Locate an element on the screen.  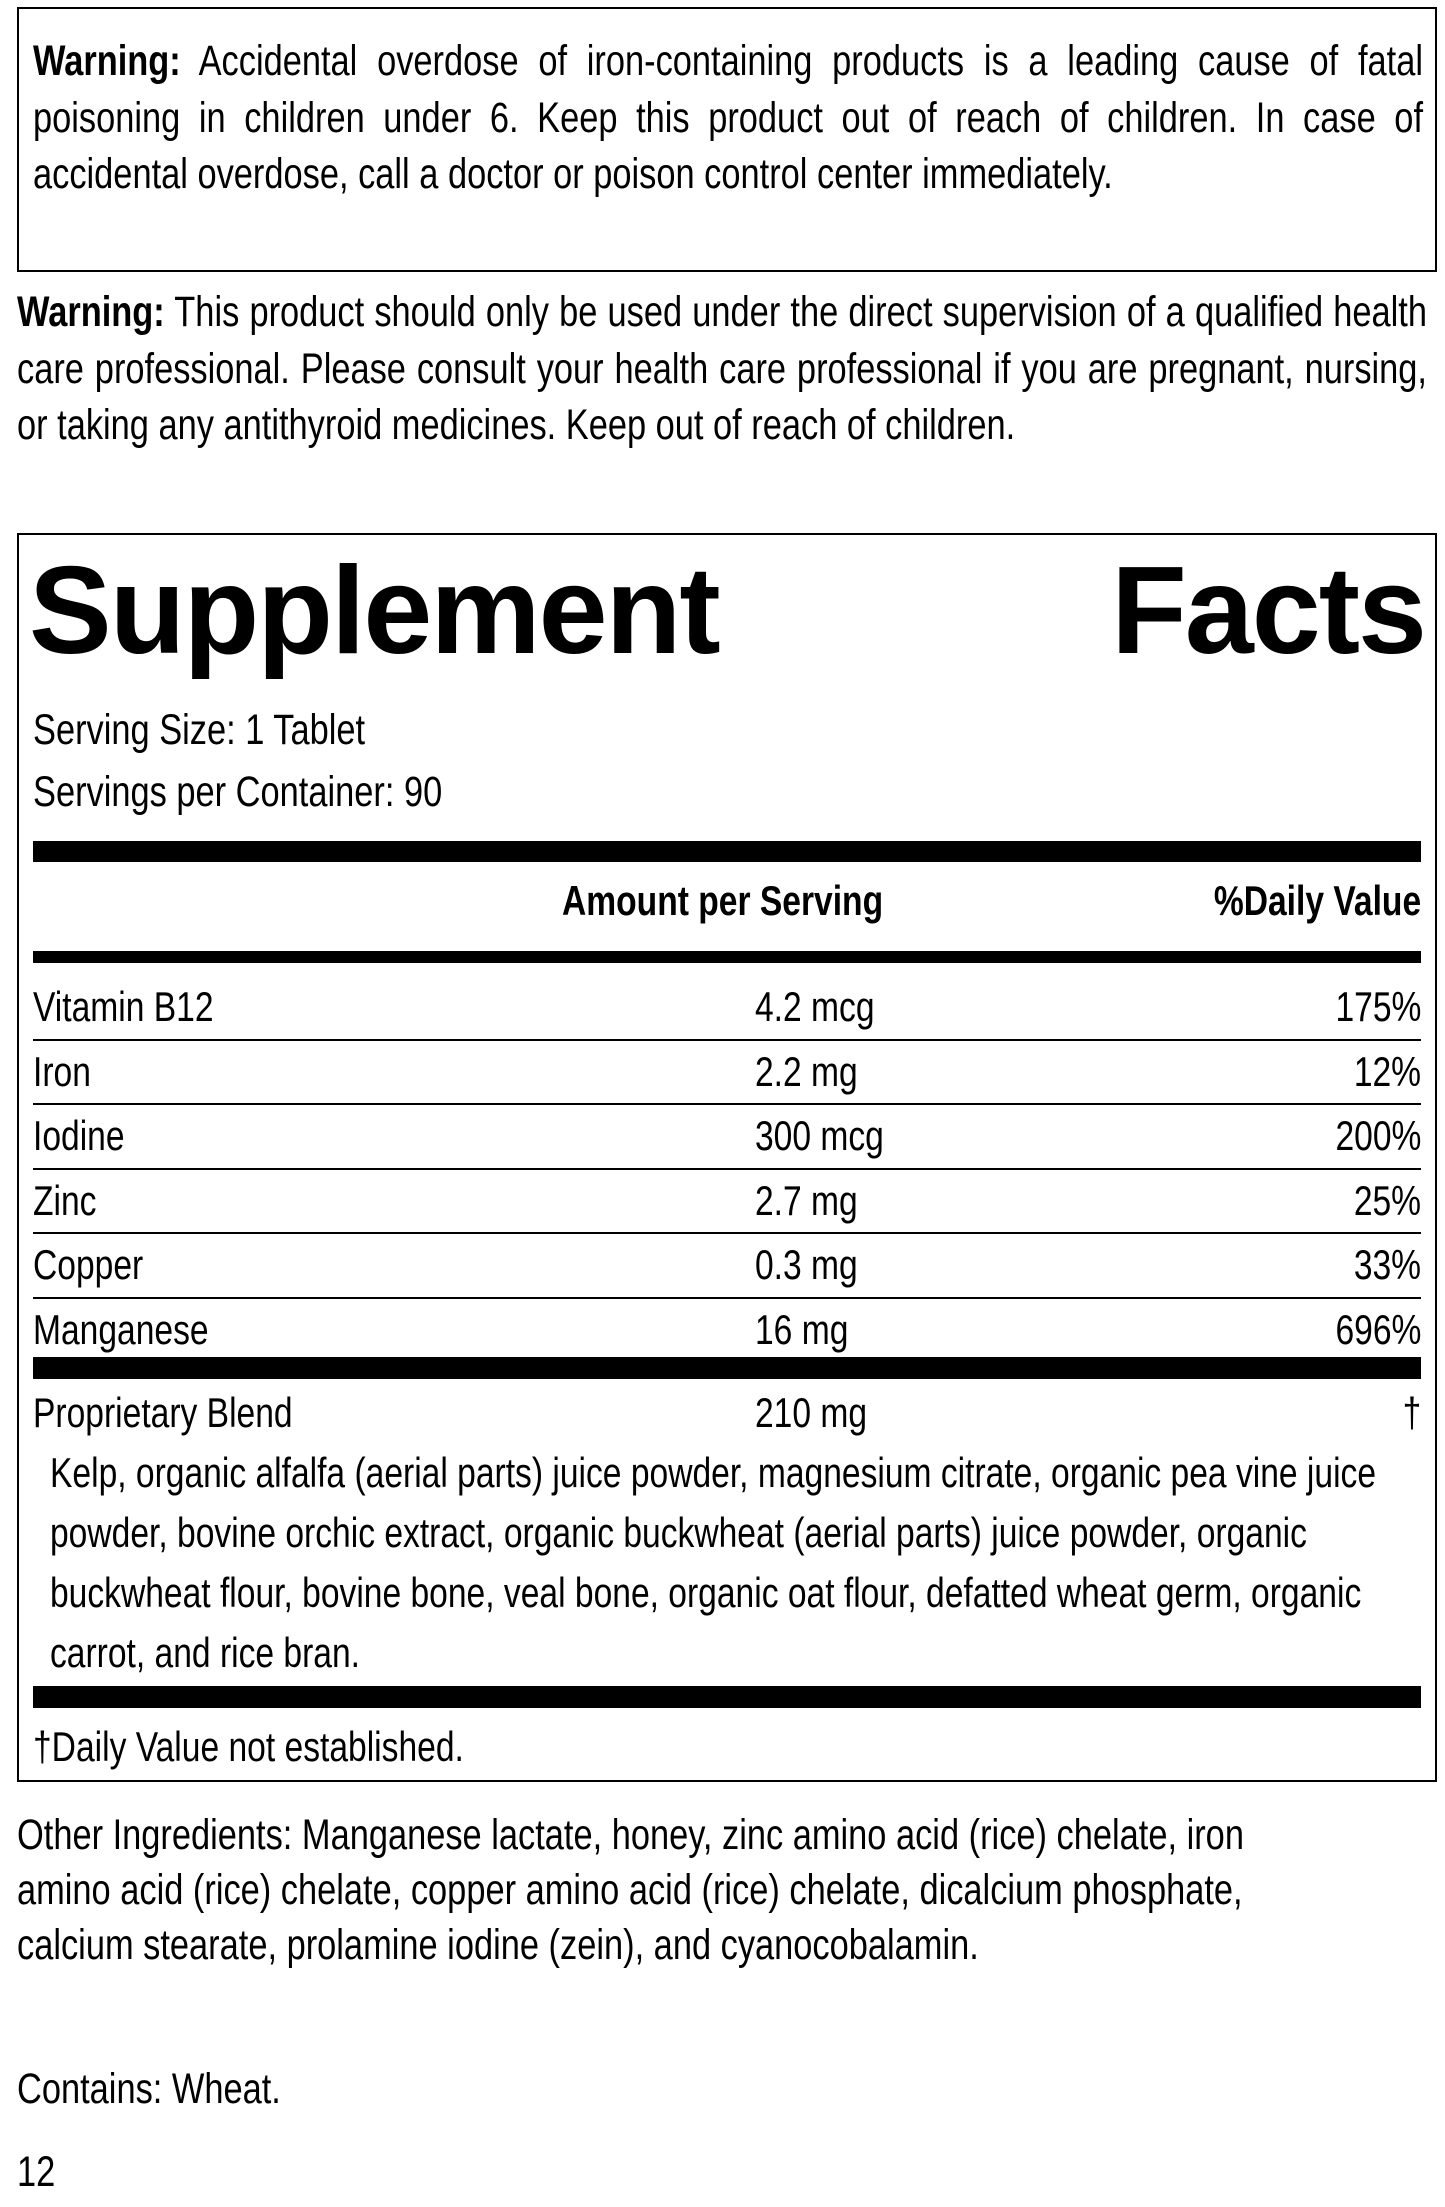
nutrient-dv: 175% is located at coordinates (1378, 1006).